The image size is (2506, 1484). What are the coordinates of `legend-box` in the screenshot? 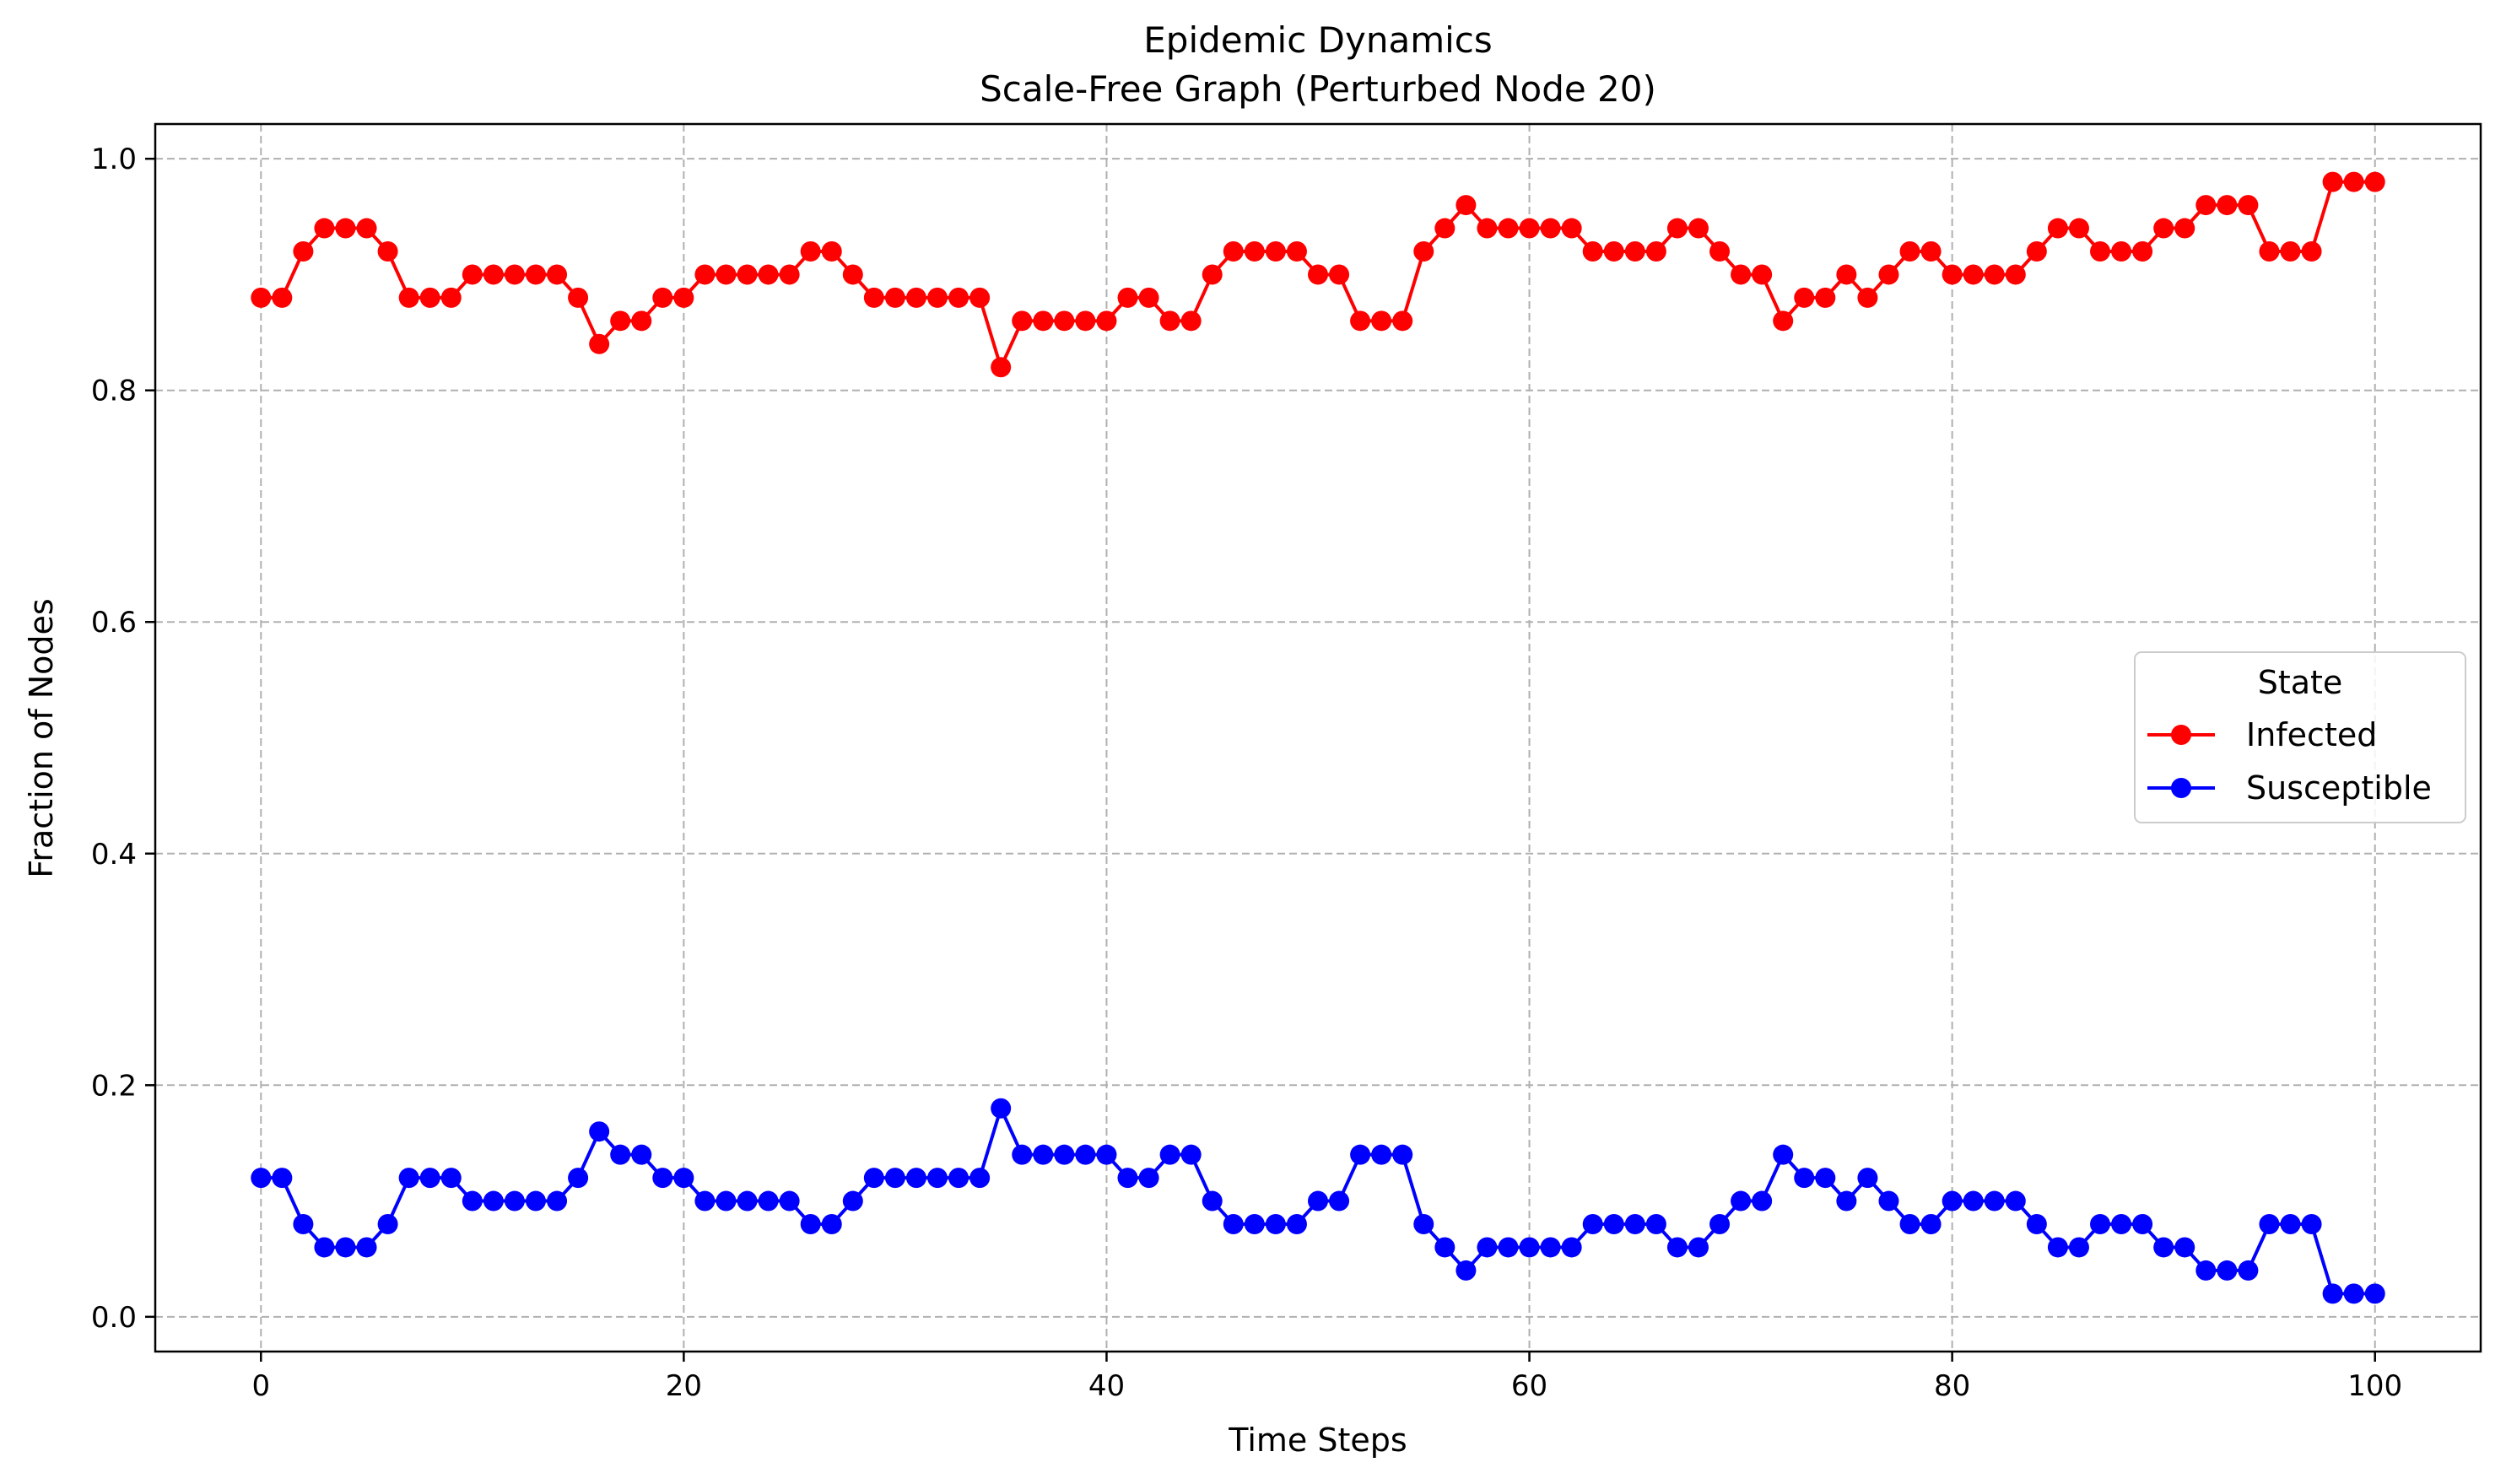 It's located at (2300, 737).